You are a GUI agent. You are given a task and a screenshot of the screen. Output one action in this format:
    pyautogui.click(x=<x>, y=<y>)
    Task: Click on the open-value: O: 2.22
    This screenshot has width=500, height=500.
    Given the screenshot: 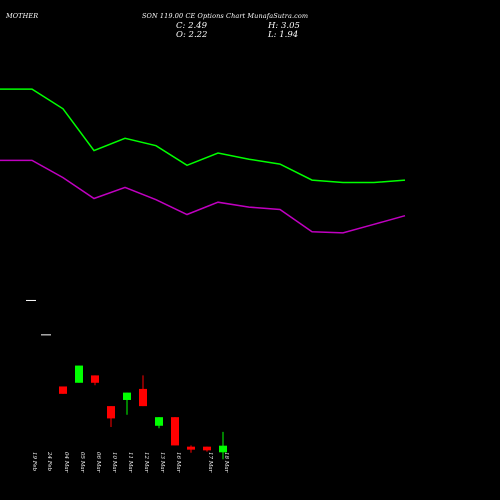 What is the action you would take?
    pyautogui.click(x=192, y=35)
    